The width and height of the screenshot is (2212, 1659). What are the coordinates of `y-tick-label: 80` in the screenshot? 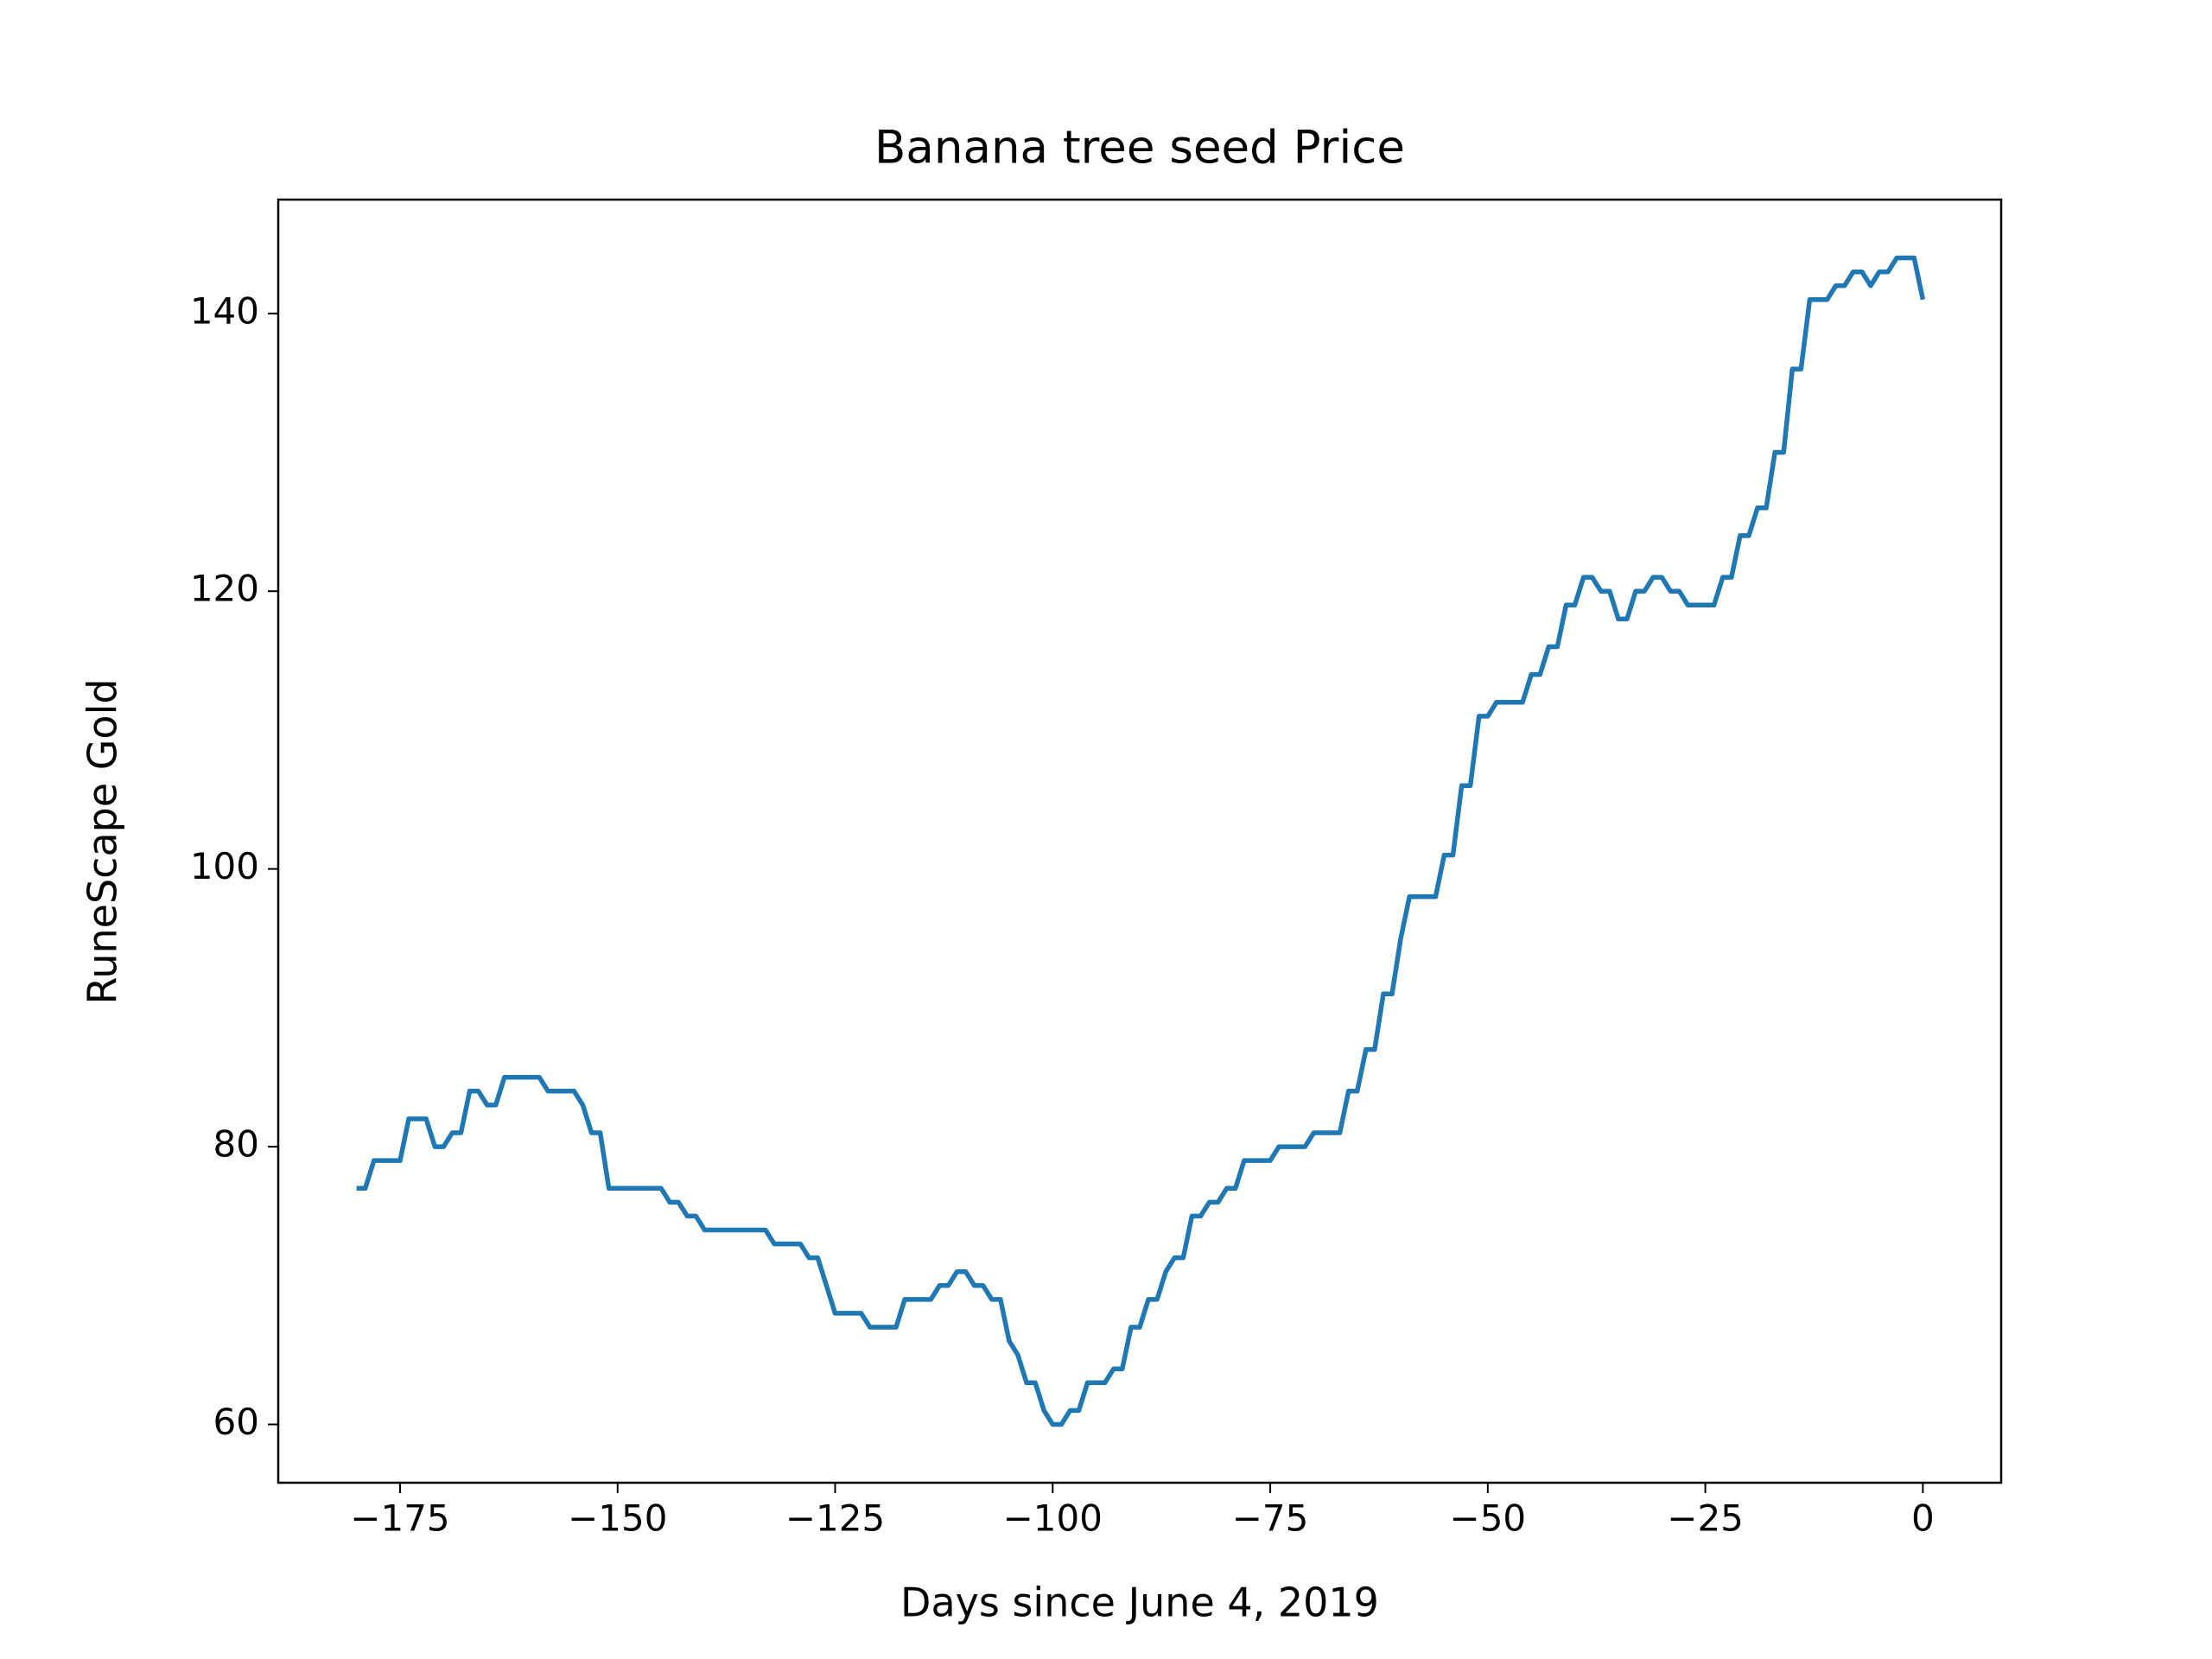 It's located at (236, 1144).